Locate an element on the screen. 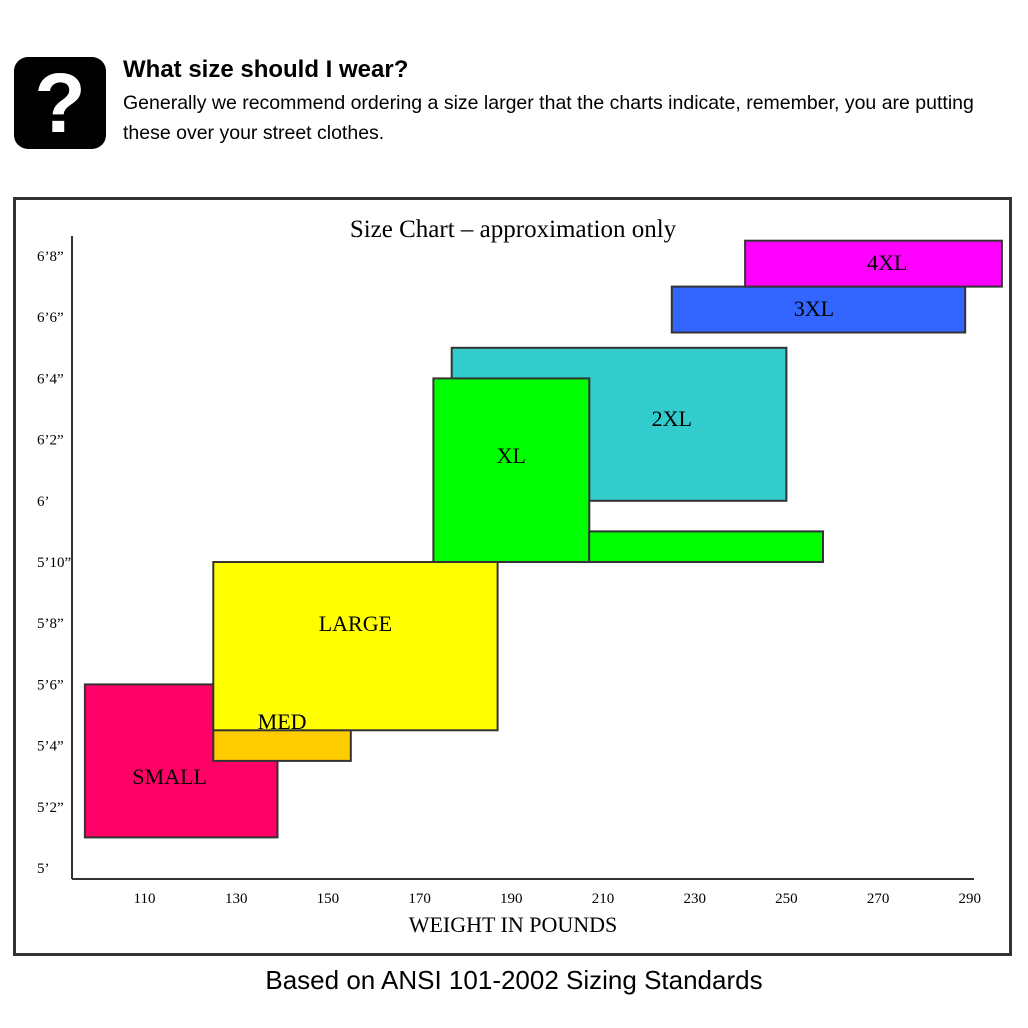  x-axis-label: WEIGHT IN POUNDS is located at coordinates (513, 924).